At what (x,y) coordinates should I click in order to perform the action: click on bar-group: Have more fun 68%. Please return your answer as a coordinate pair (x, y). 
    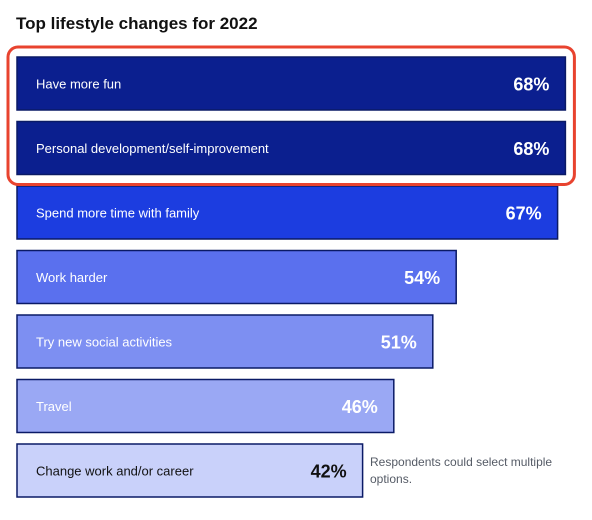
    Looking at the image, I should click on (291, 83).